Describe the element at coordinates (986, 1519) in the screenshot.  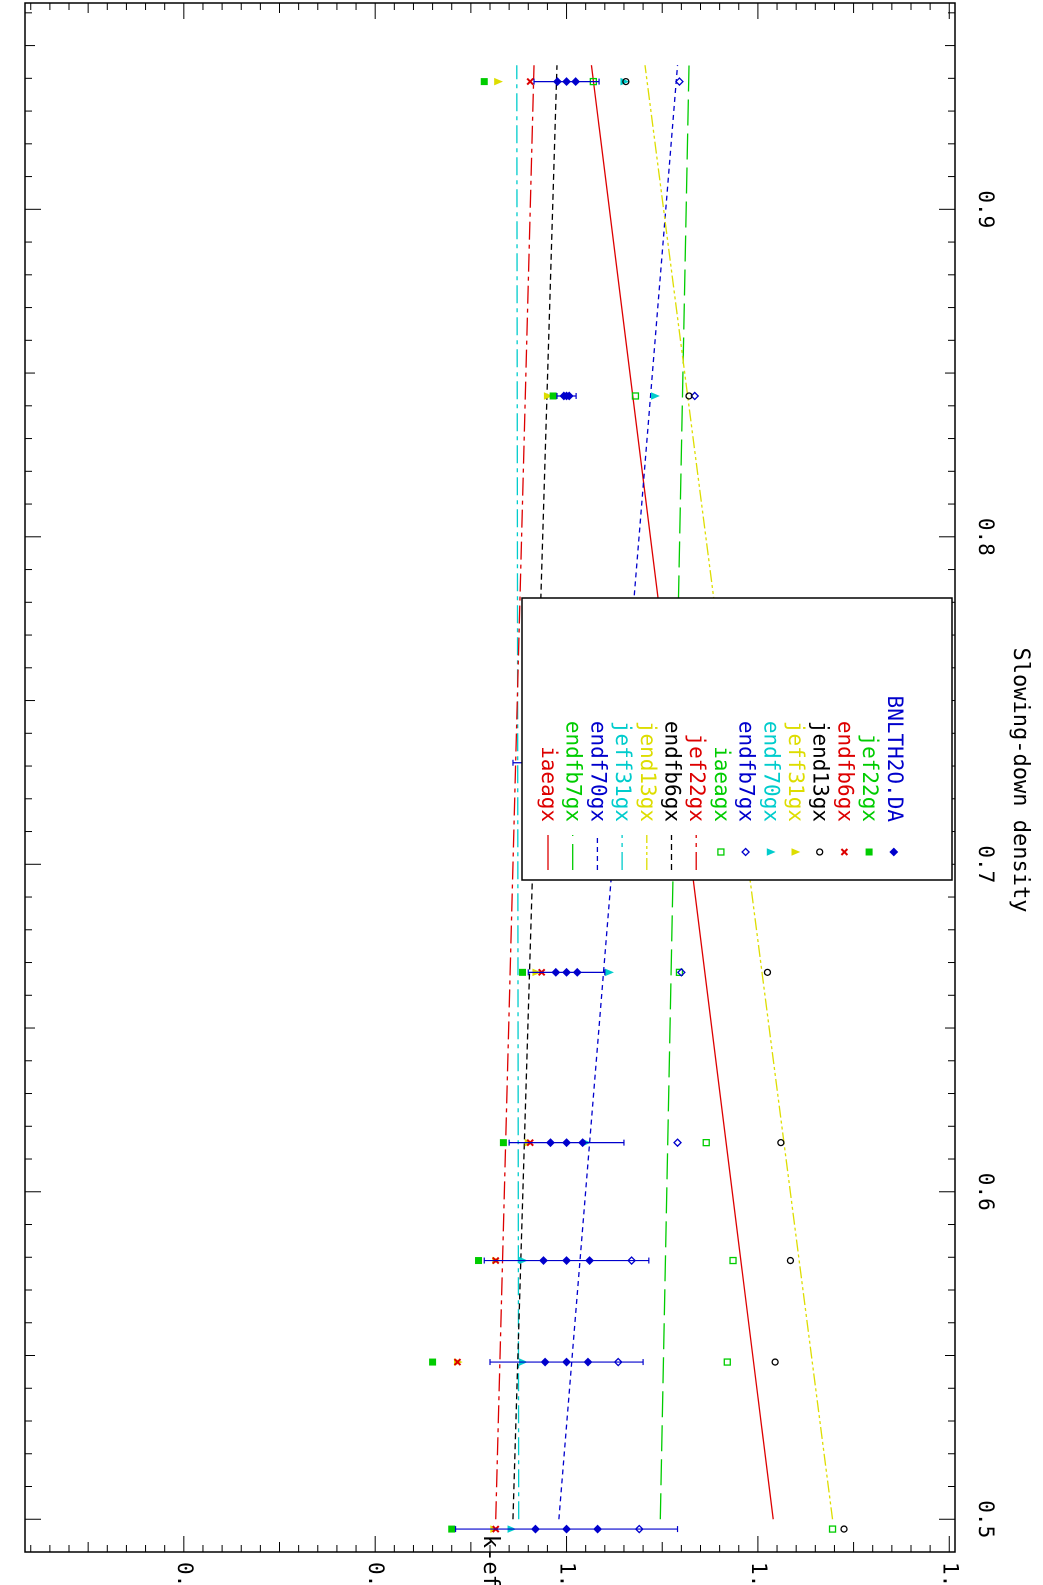
I see `x-tick-label: 0.5` at that location.